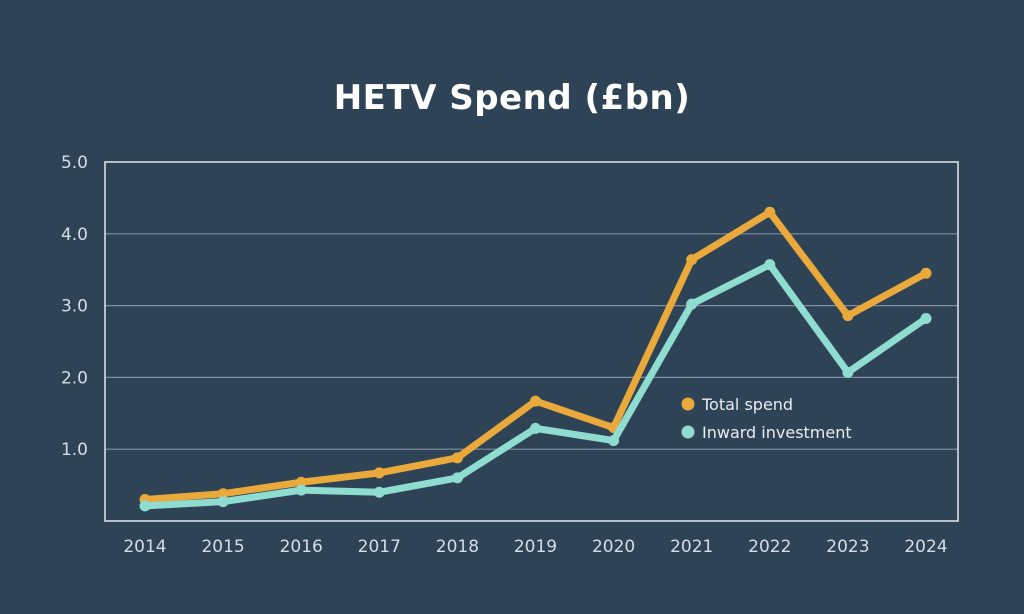 This screenshot has height=614, width=1024. What do you see at coordinates (144, 547) in the screenshot?
I see `x-tick-label: 2014` at bounding box center [144, 547].